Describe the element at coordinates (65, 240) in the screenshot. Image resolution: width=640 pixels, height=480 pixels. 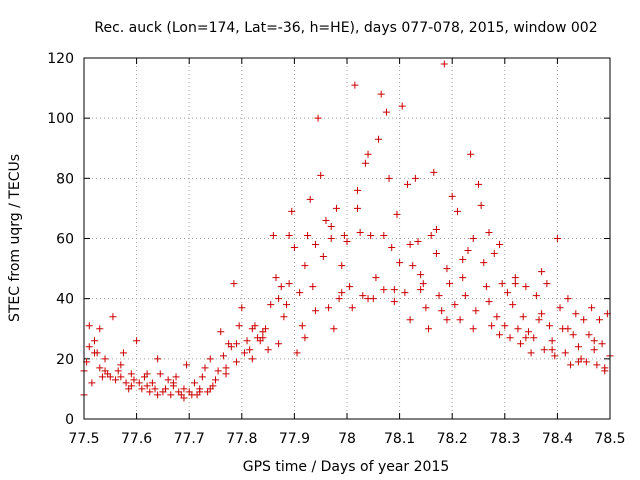
I see `y-tick-label: 60` at that location.